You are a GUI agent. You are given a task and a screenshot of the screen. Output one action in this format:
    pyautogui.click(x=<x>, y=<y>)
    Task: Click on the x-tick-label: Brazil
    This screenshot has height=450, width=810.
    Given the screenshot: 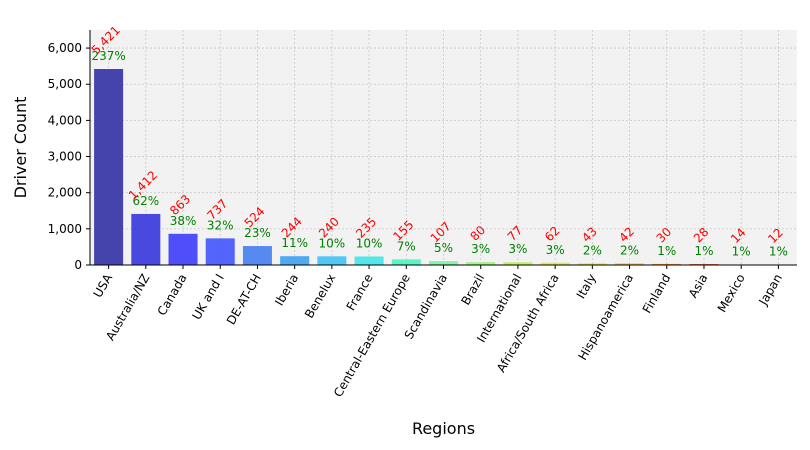 What is the action you would take?
    pyautogui.click(x=472, y=290)
    